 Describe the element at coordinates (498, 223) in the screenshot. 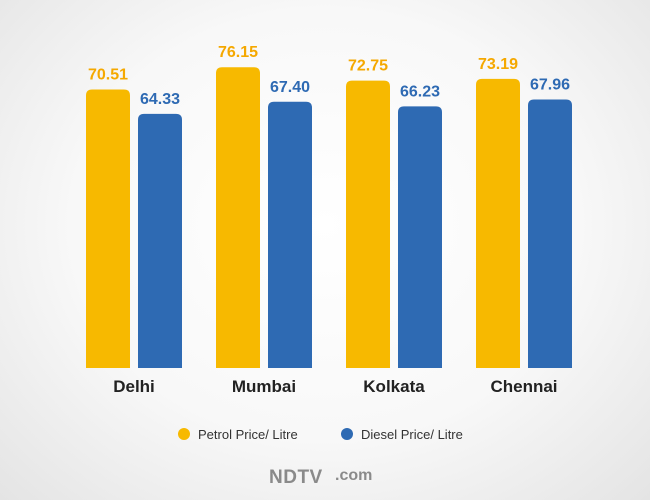

I see `bar-petrol-chennai` at that location.